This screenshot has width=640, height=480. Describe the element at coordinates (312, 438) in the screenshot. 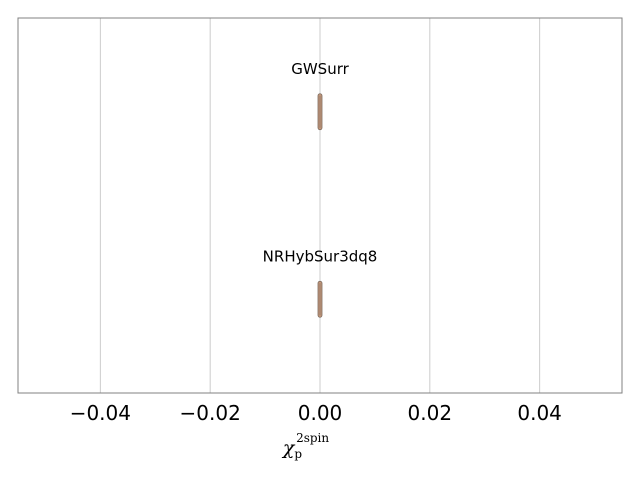

I see `x-axis-label-superscript: 2spin` at that location.